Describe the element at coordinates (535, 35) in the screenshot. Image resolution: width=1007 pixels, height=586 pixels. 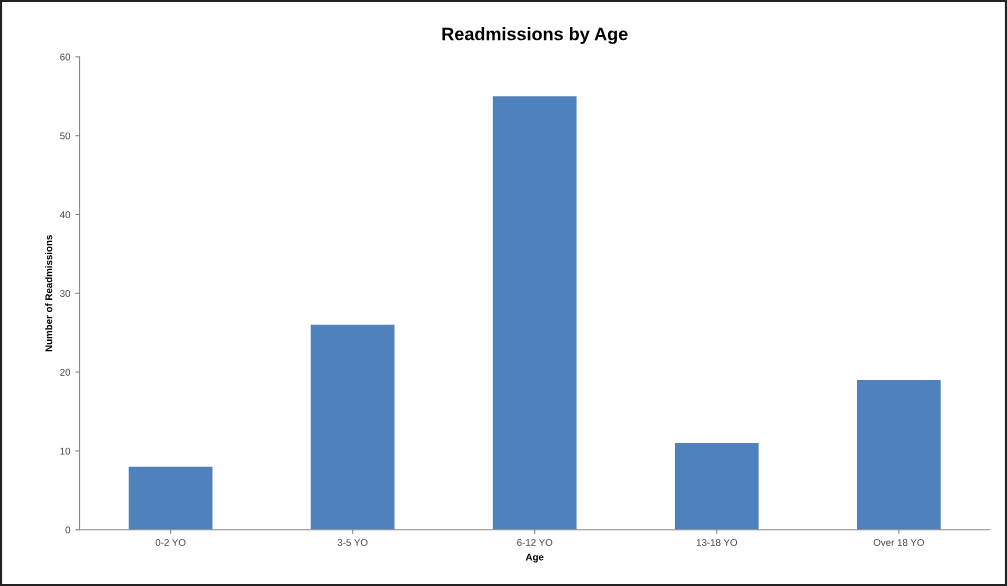
I see `chart-title: Readmissions by Age` at that location.